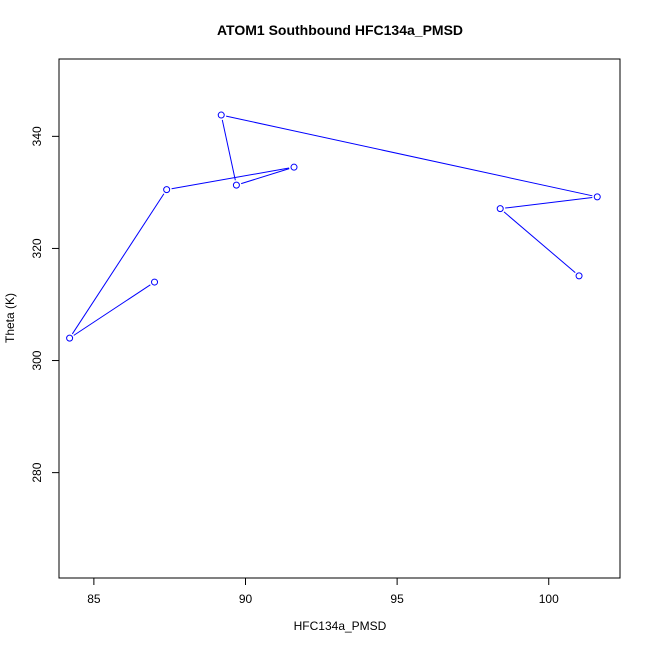  What do you see at coordinates (340, 30) in the screenshot?
I see `chart-title: ATOM1 Southbound HFC134a_PMSD` at bounding box center [340, 30].